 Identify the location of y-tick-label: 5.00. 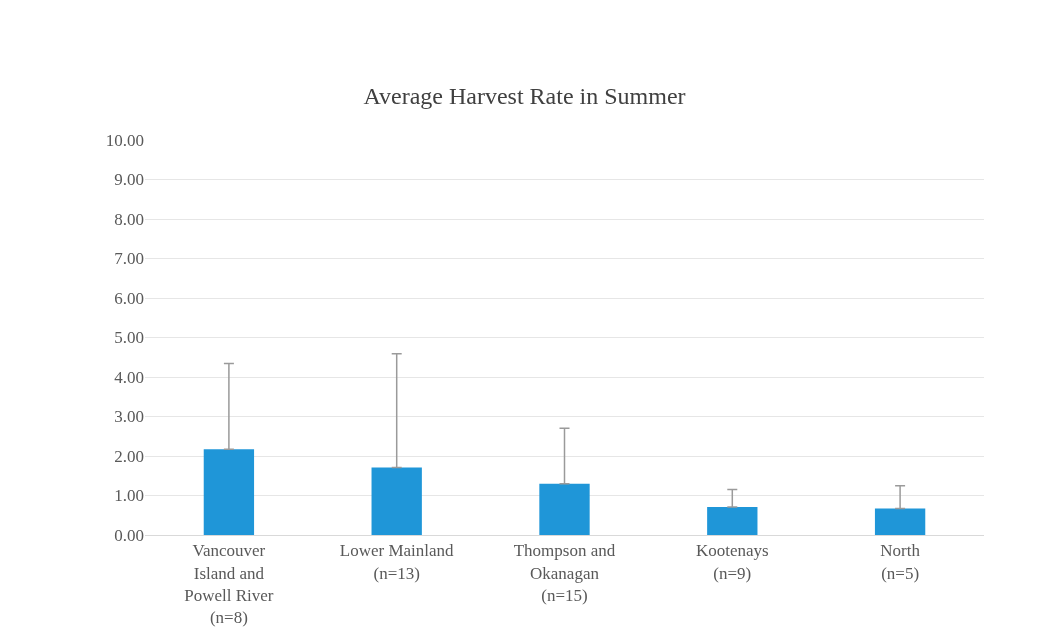
(129, 338).